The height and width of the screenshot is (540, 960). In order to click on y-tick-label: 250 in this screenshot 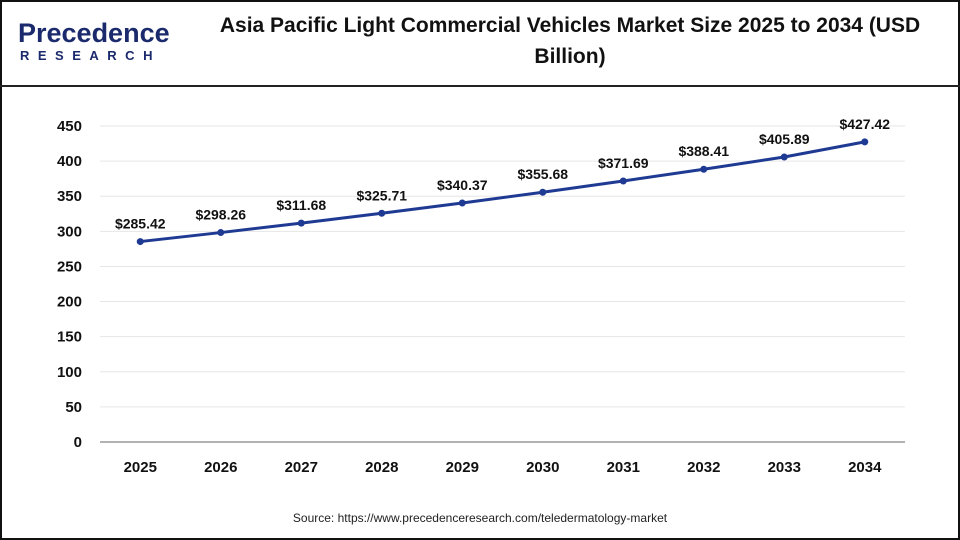, I will do `click(69, 266)`.